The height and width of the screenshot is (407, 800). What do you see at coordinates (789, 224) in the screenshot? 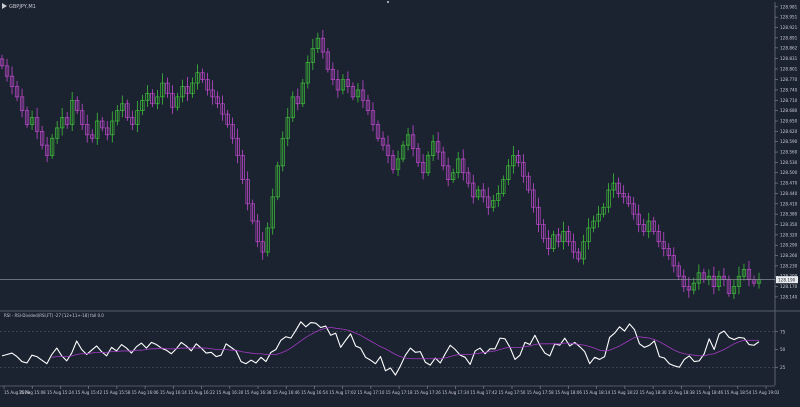
I see `price-tick-label: 128.350` at bounding box center [789, 224].